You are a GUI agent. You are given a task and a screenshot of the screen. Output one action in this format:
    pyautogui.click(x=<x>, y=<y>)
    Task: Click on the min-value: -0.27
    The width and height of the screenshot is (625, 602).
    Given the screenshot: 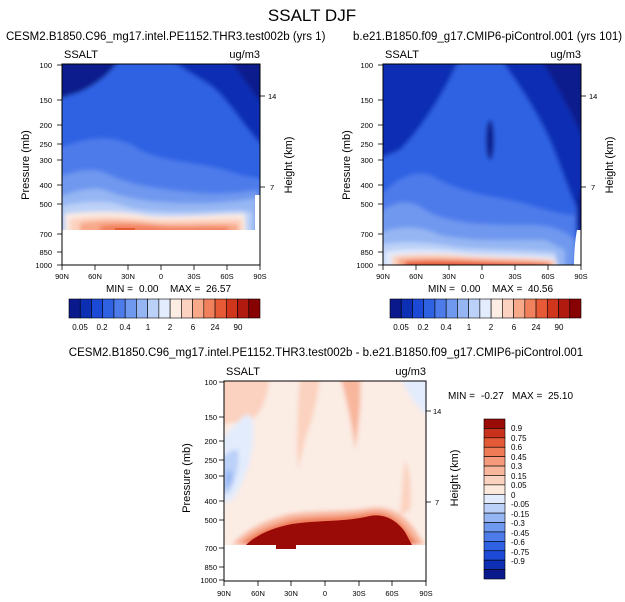 What is the action you would take?
    pyautogui.click(x=492, y=396)
    